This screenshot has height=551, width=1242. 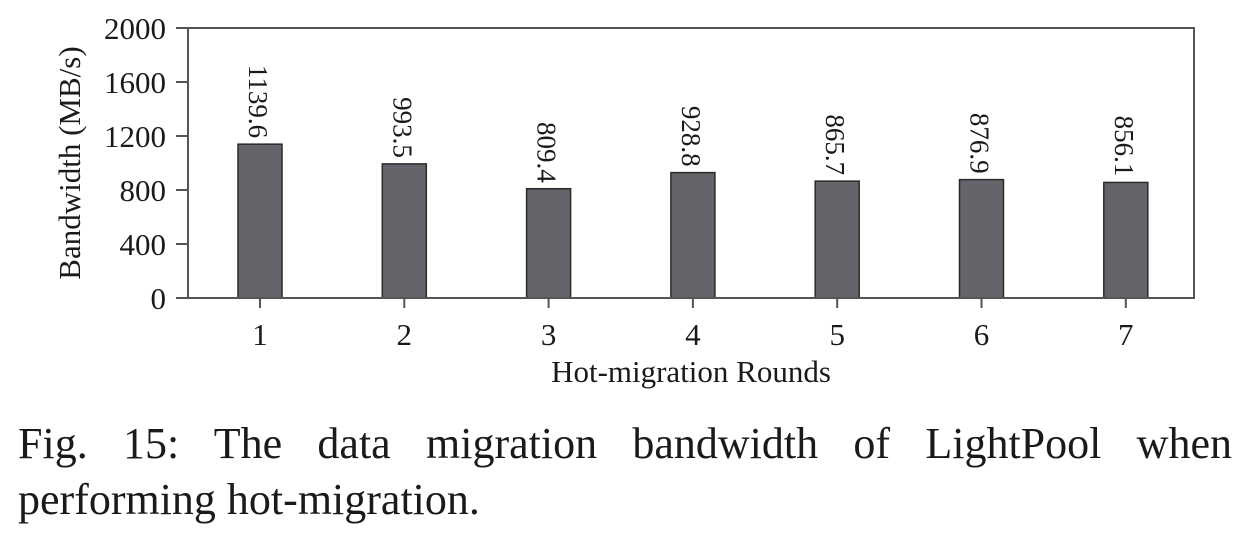 What do you see at coordinates (405, 334) in the screenshot?
I see `x-tick-label: 2` at bounding box center [405, 334].